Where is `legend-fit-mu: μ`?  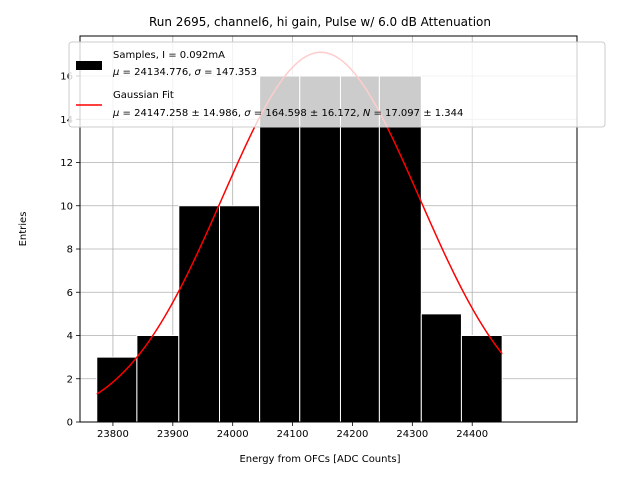 legend-fit-mu: μ is located at coordinates (115, 113).